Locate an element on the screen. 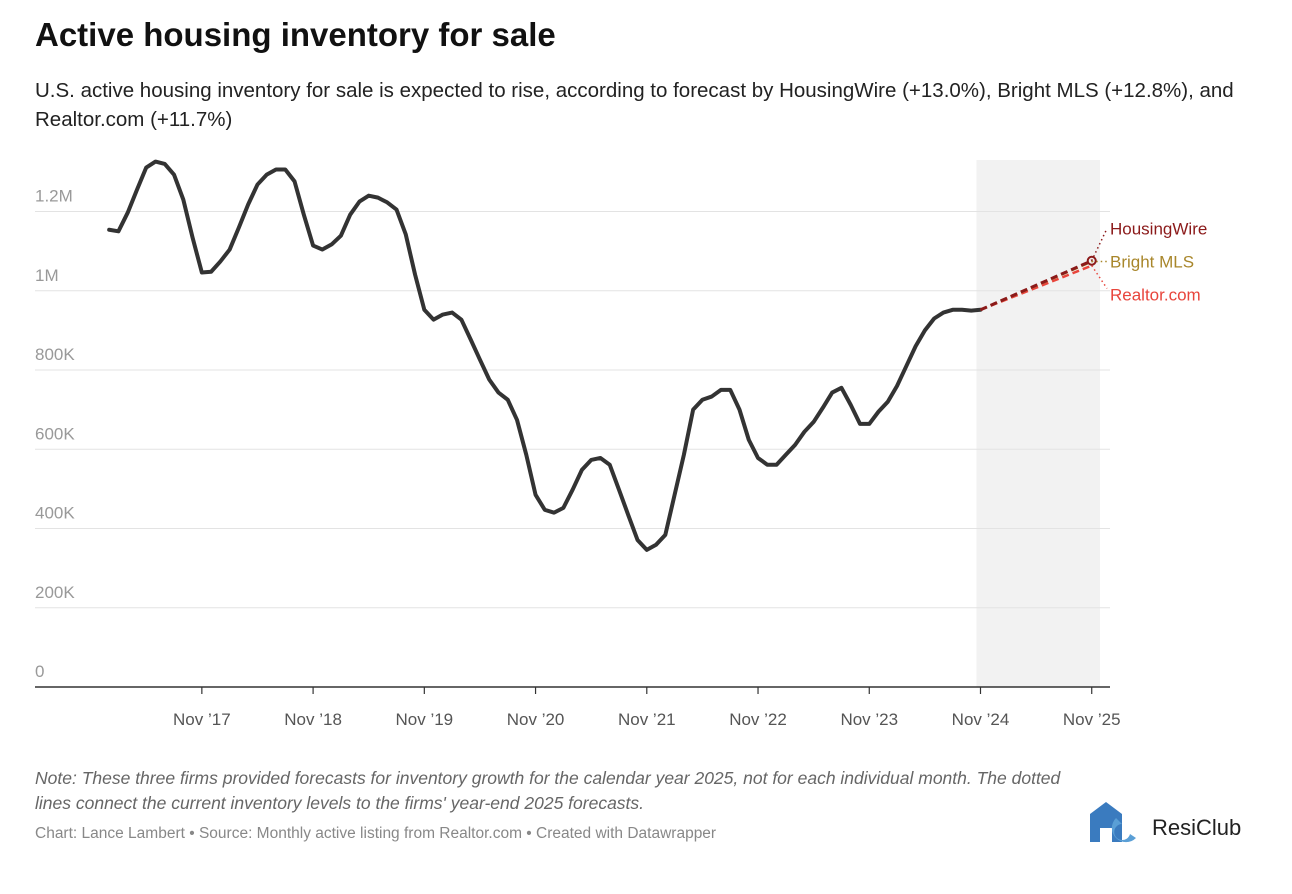  y-tick-label: 1M is located at coordinates (47, 275).